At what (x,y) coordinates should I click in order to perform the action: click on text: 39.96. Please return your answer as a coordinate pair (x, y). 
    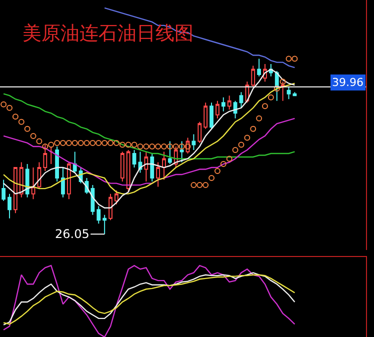
    Looking at the image, I should click on (348, 82).